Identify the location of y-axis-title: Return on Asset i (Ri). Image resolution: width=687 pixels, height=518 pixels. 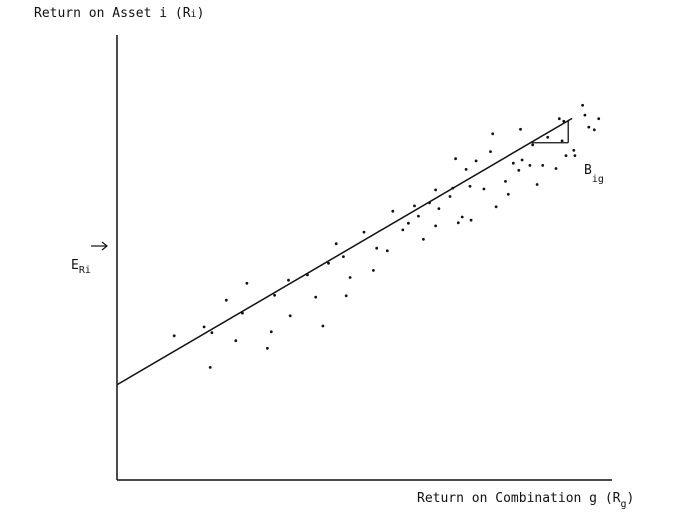
(119, 13).